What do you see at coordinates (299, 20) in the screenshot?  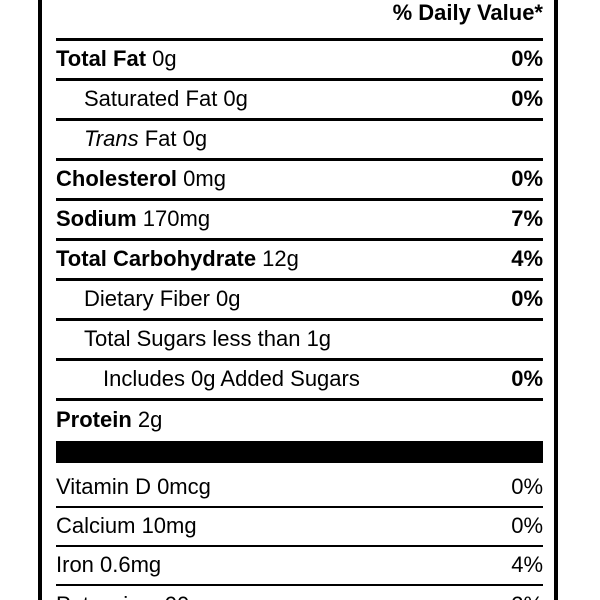 I see `daily-value-header-row: % Daily Value*` at bounding box center [299, 20].